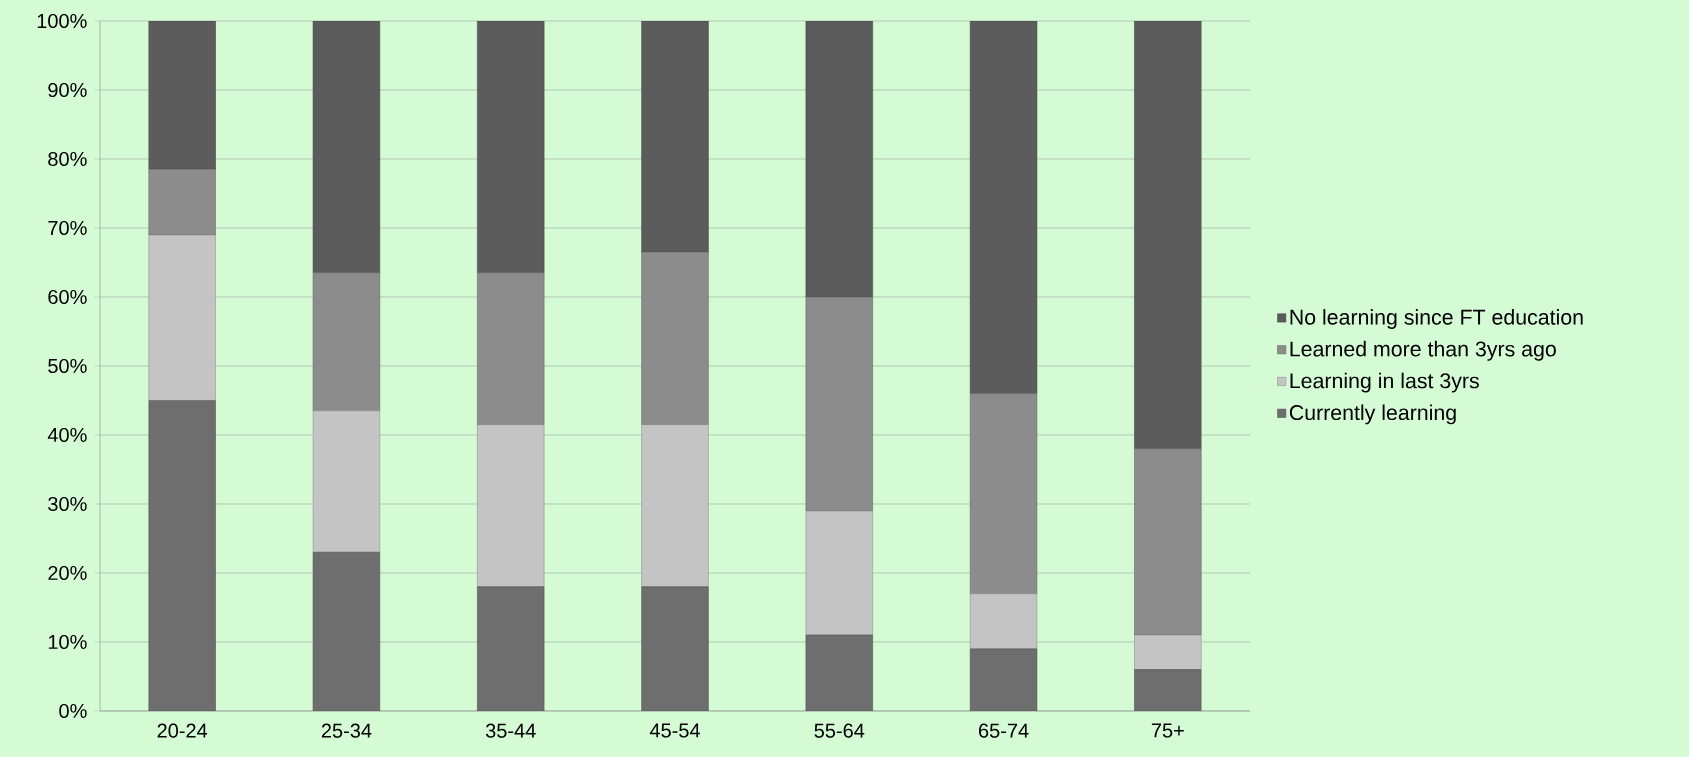 The image size is (1689, 757). I want to click on y-tick-label: 10%, so click(67, 642).